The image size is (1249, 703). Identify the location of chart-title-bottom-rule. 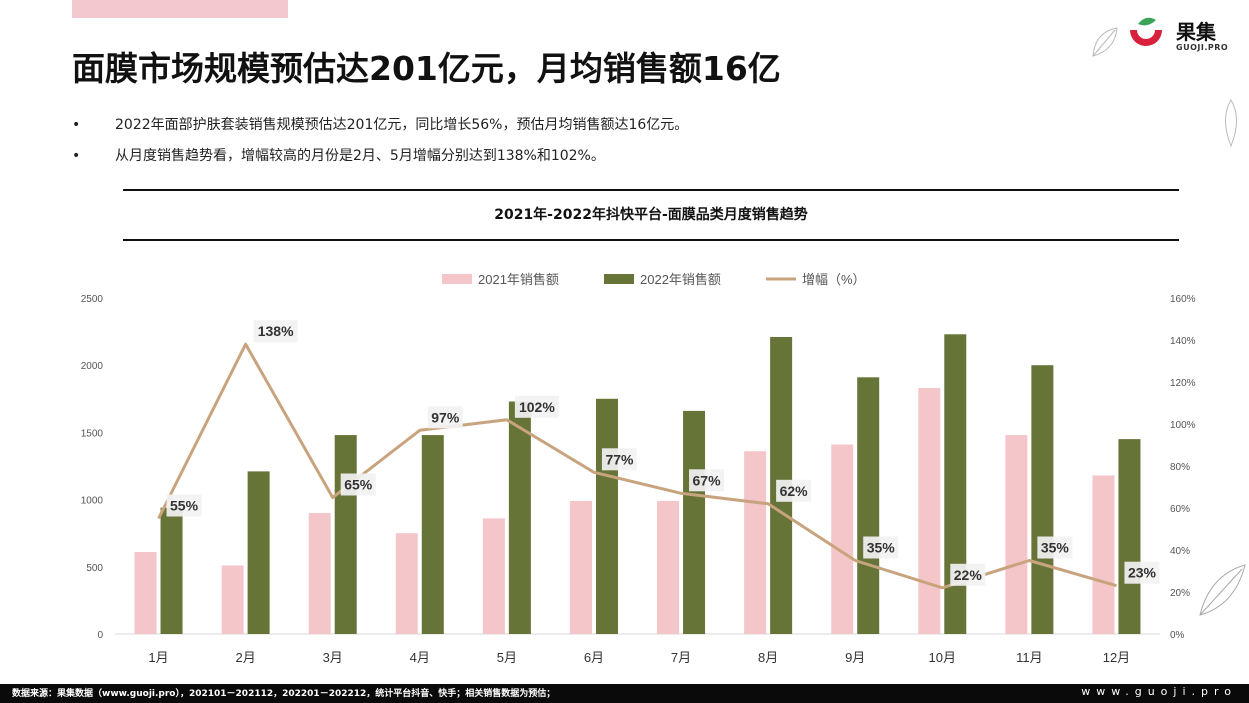
(651, 240).